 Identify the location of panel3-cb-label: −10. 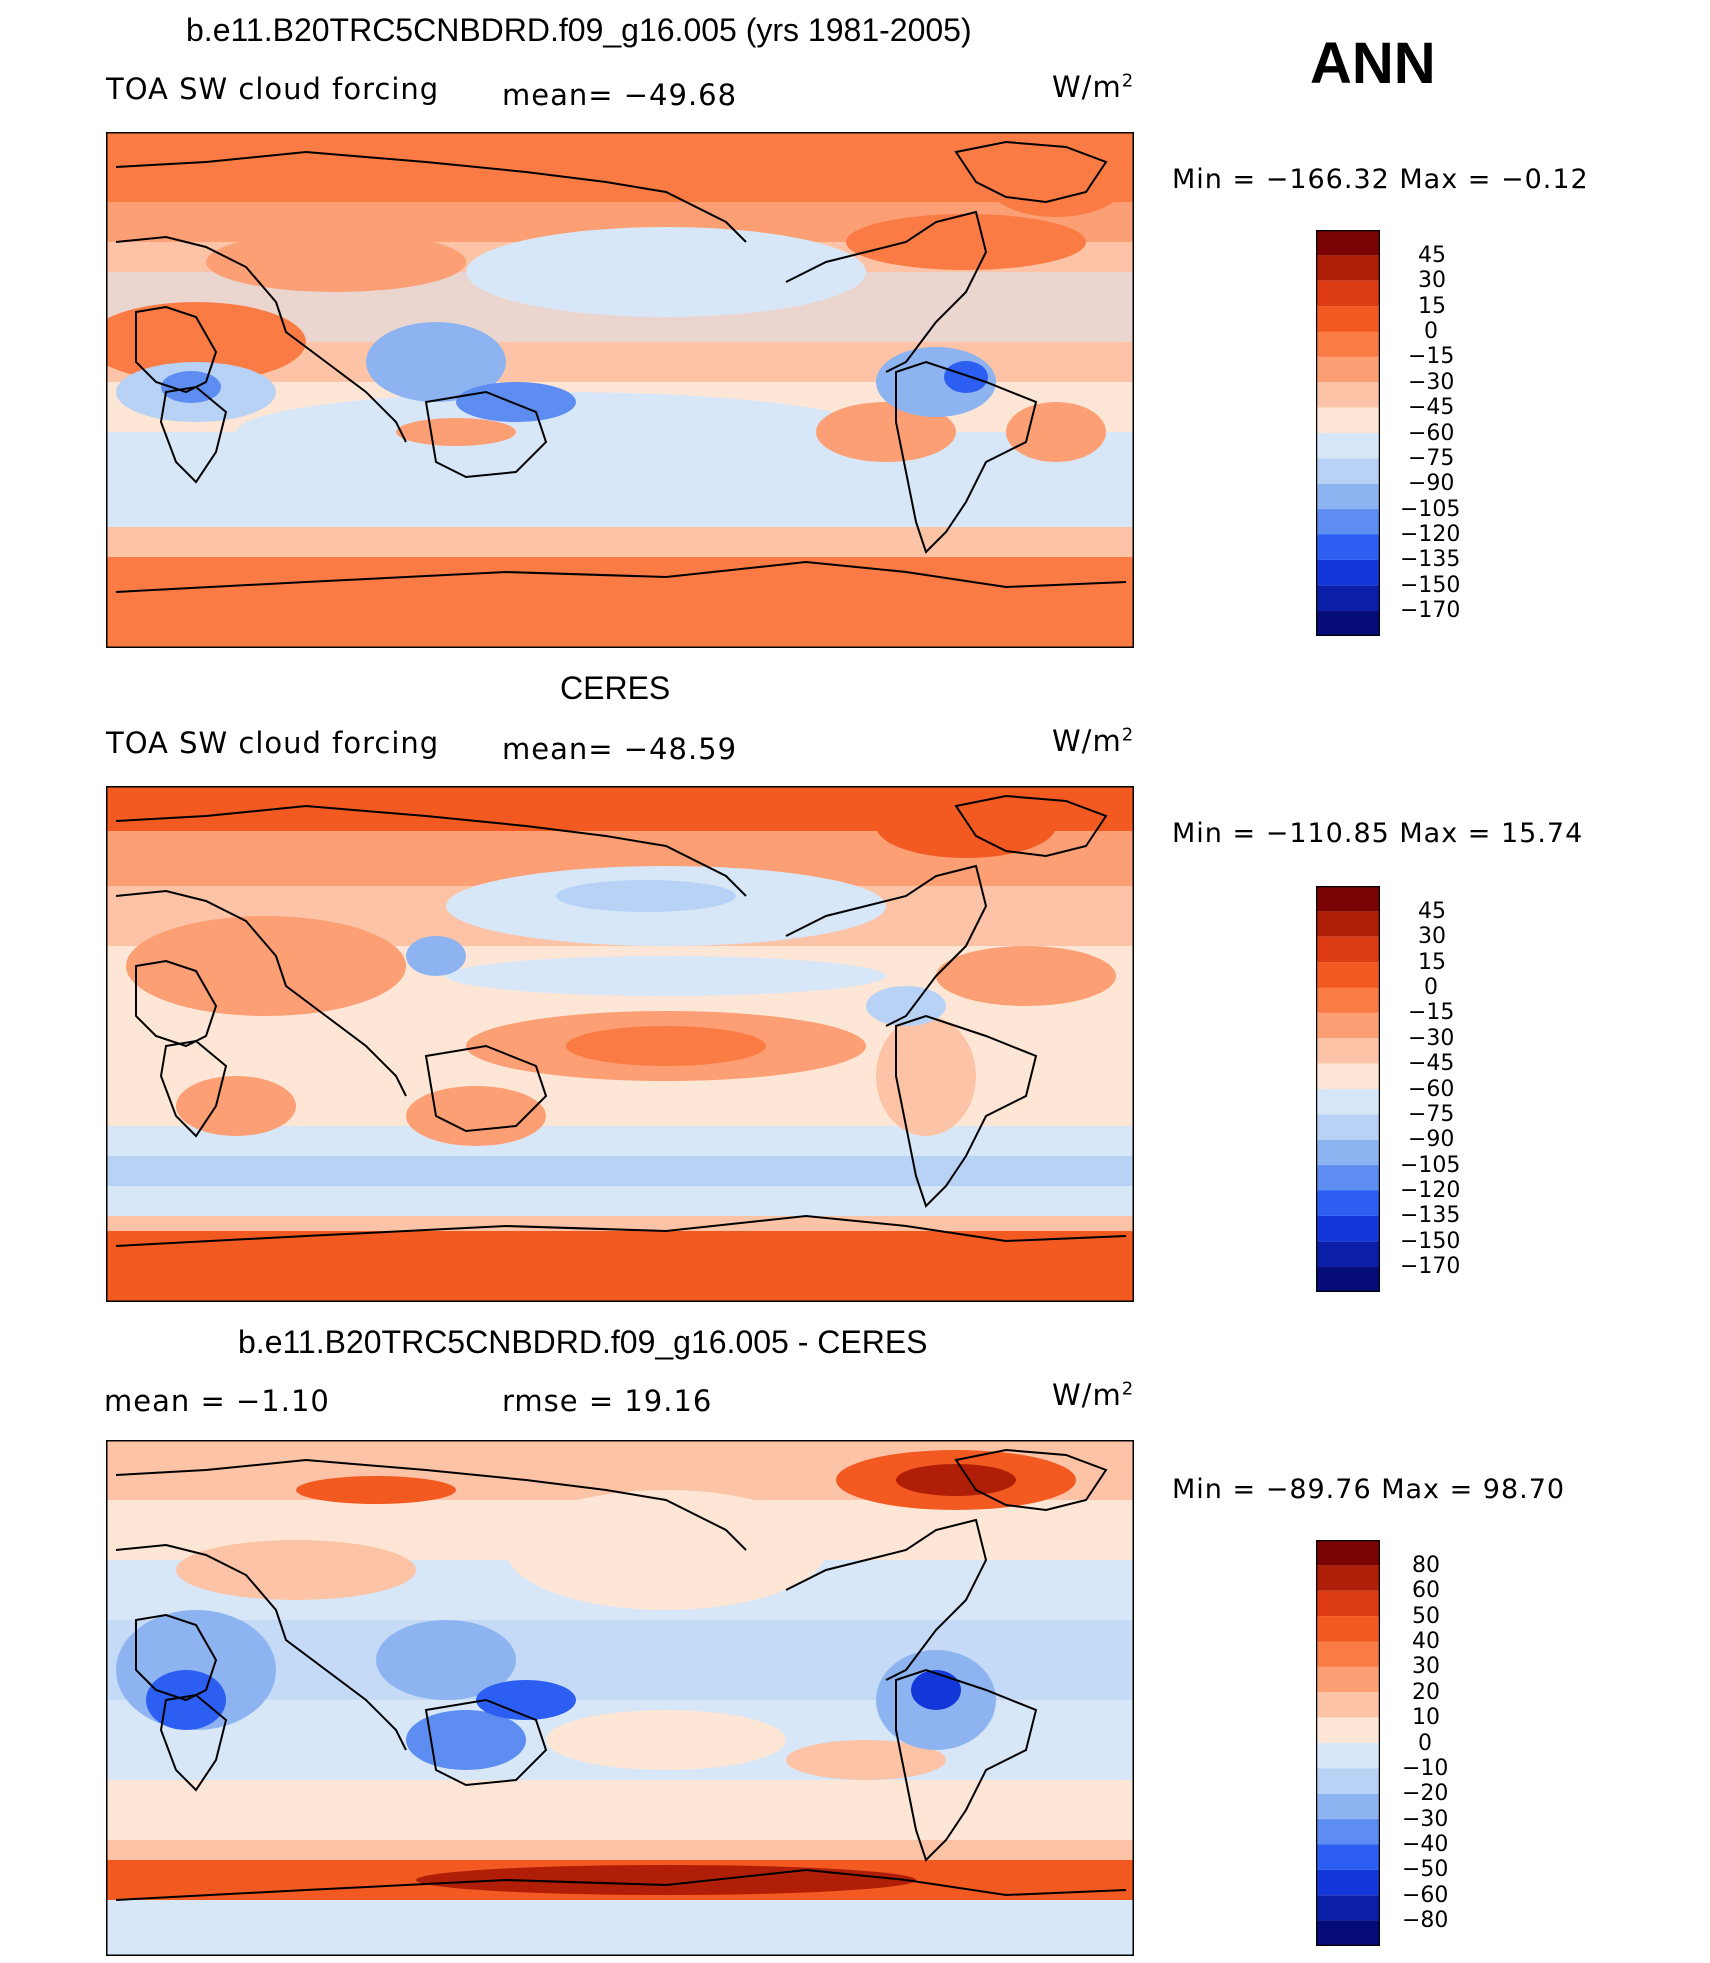
(1425, 1768).